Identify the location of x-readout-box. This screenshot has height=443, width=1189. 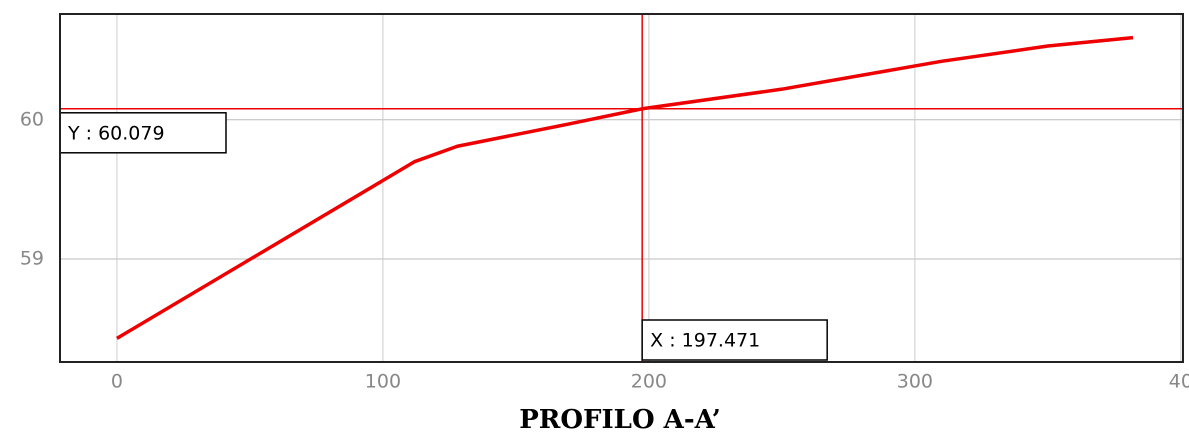
(734, 340).